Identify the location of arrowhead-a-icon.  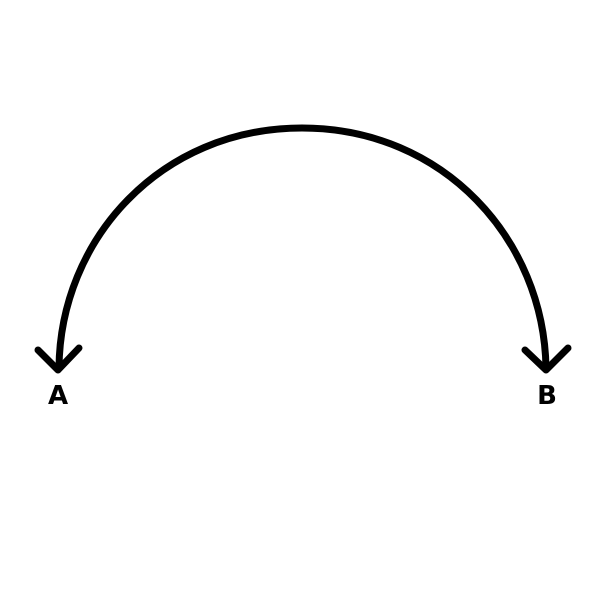
(58, 359).